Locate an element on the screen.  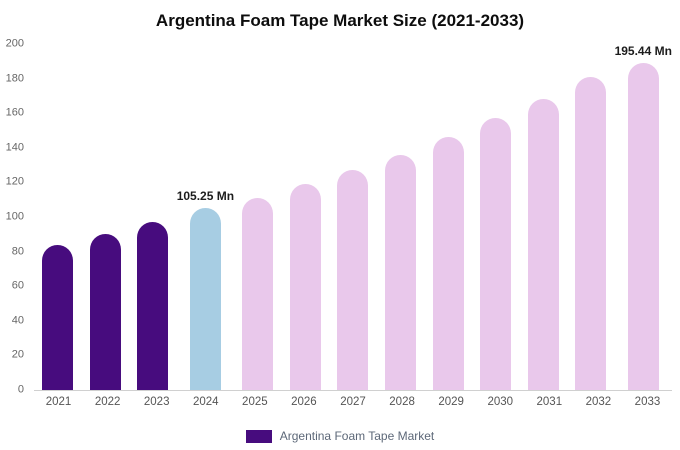
x-tick-label-2027: 2027 is located at coordinates (353, 402).